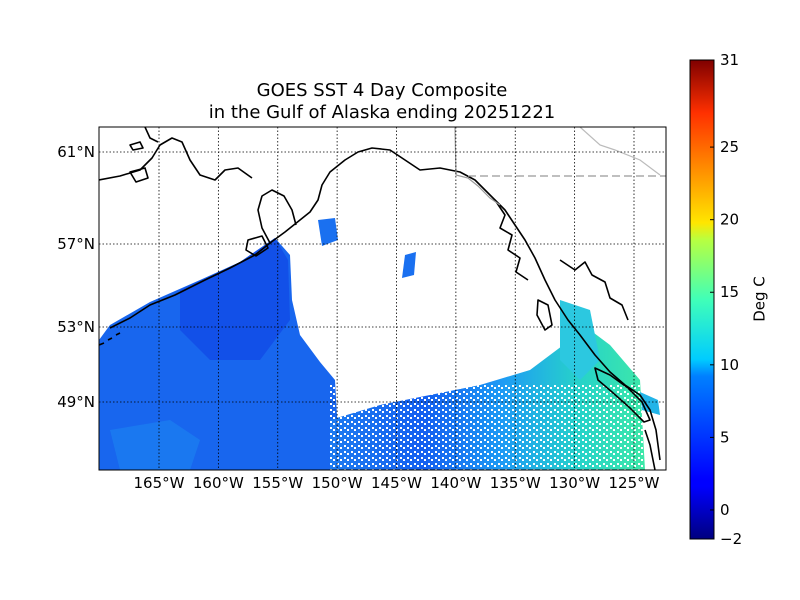 The image size is (800, 600). I want to click on colorbar-ticks: −2 0 5 10 15 20 25 31, so click(726, 299).